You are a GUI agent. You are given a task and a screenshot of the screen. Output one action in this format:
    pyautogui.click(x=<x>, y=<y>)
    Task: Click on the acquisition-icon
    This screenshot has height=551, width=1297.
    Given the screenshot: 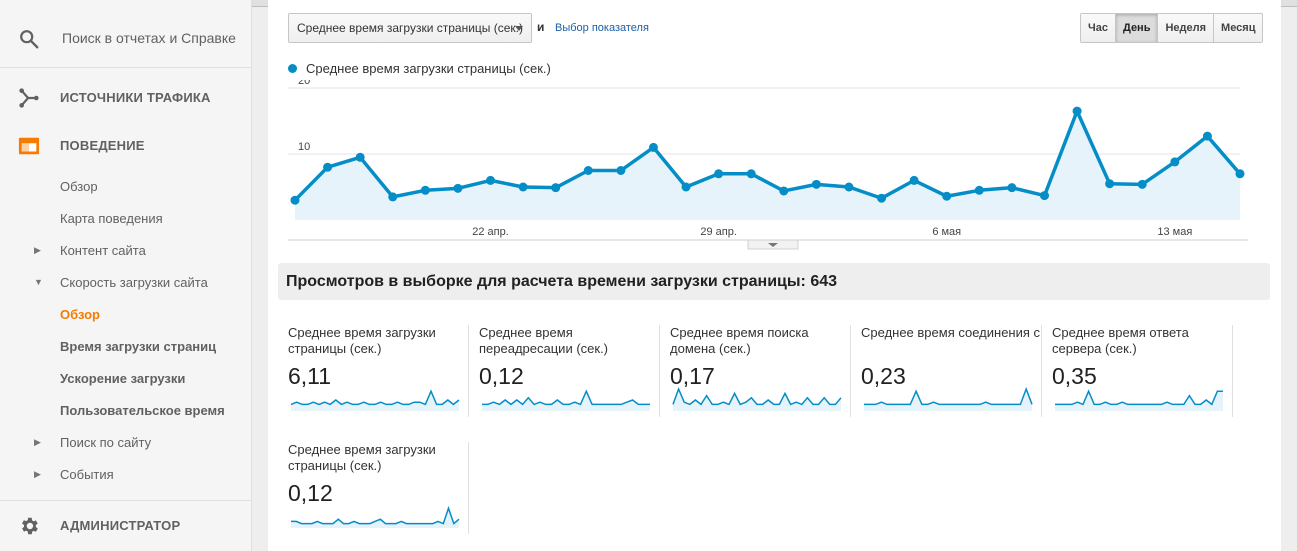 What is the action you would take?
    pyautogui.click(x=29, y=98)
    